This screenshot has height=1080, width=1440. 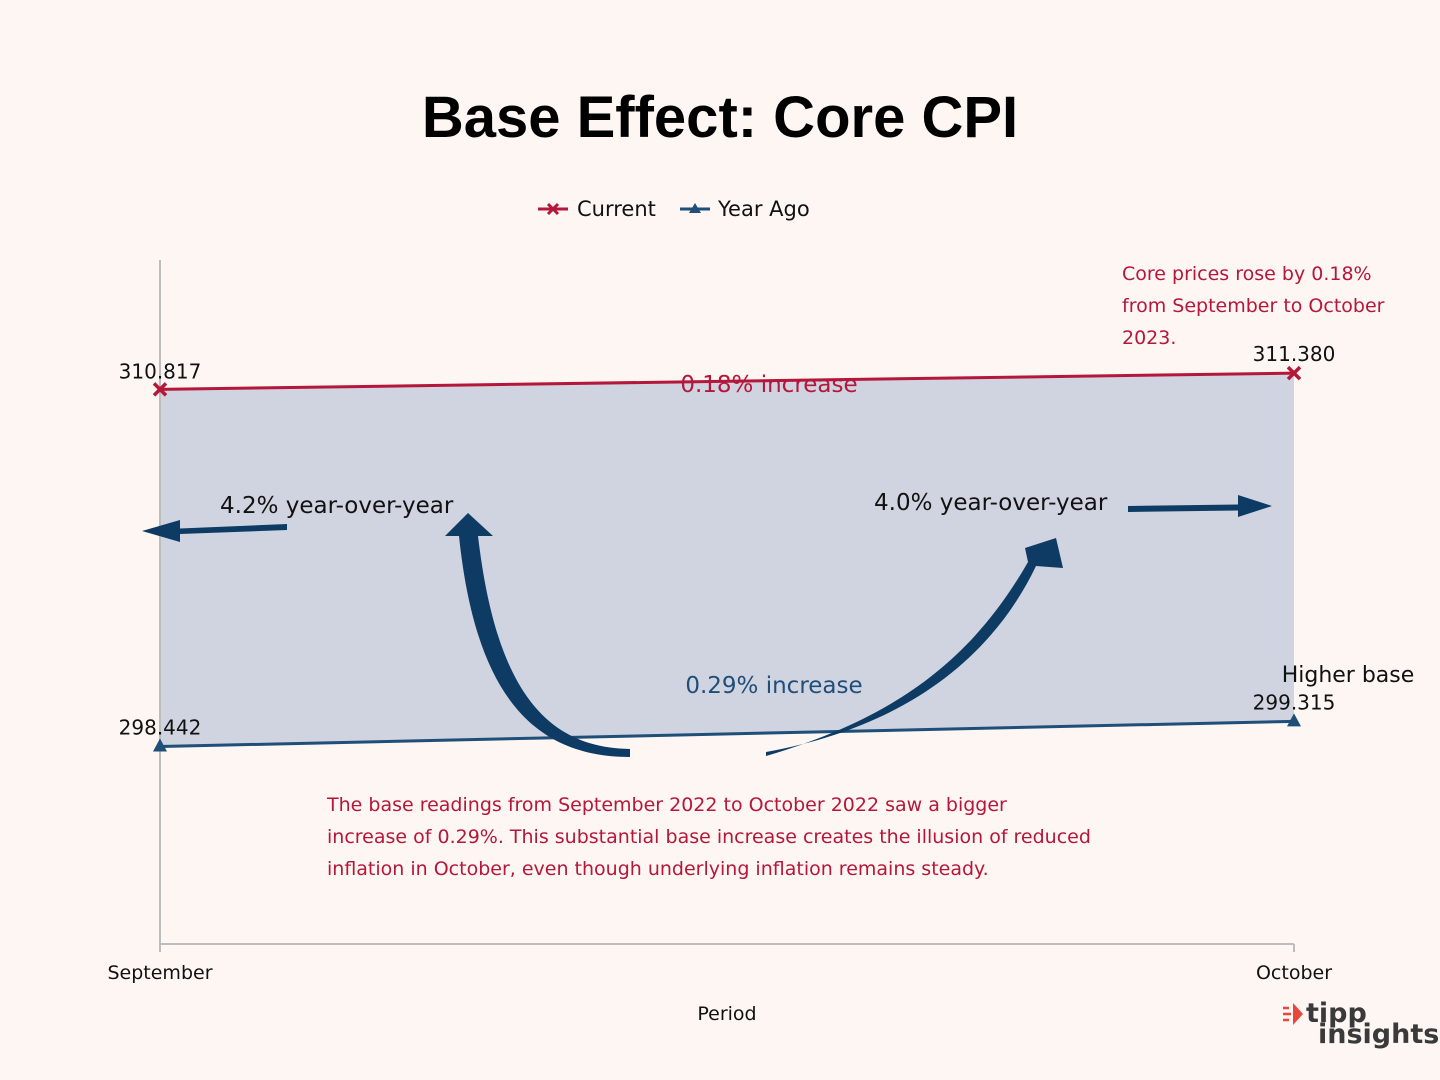 What do you see at coordinates (695, 208) in the screenshot?
I see `legend-yearago-marker` at bounding box center [695, 208].